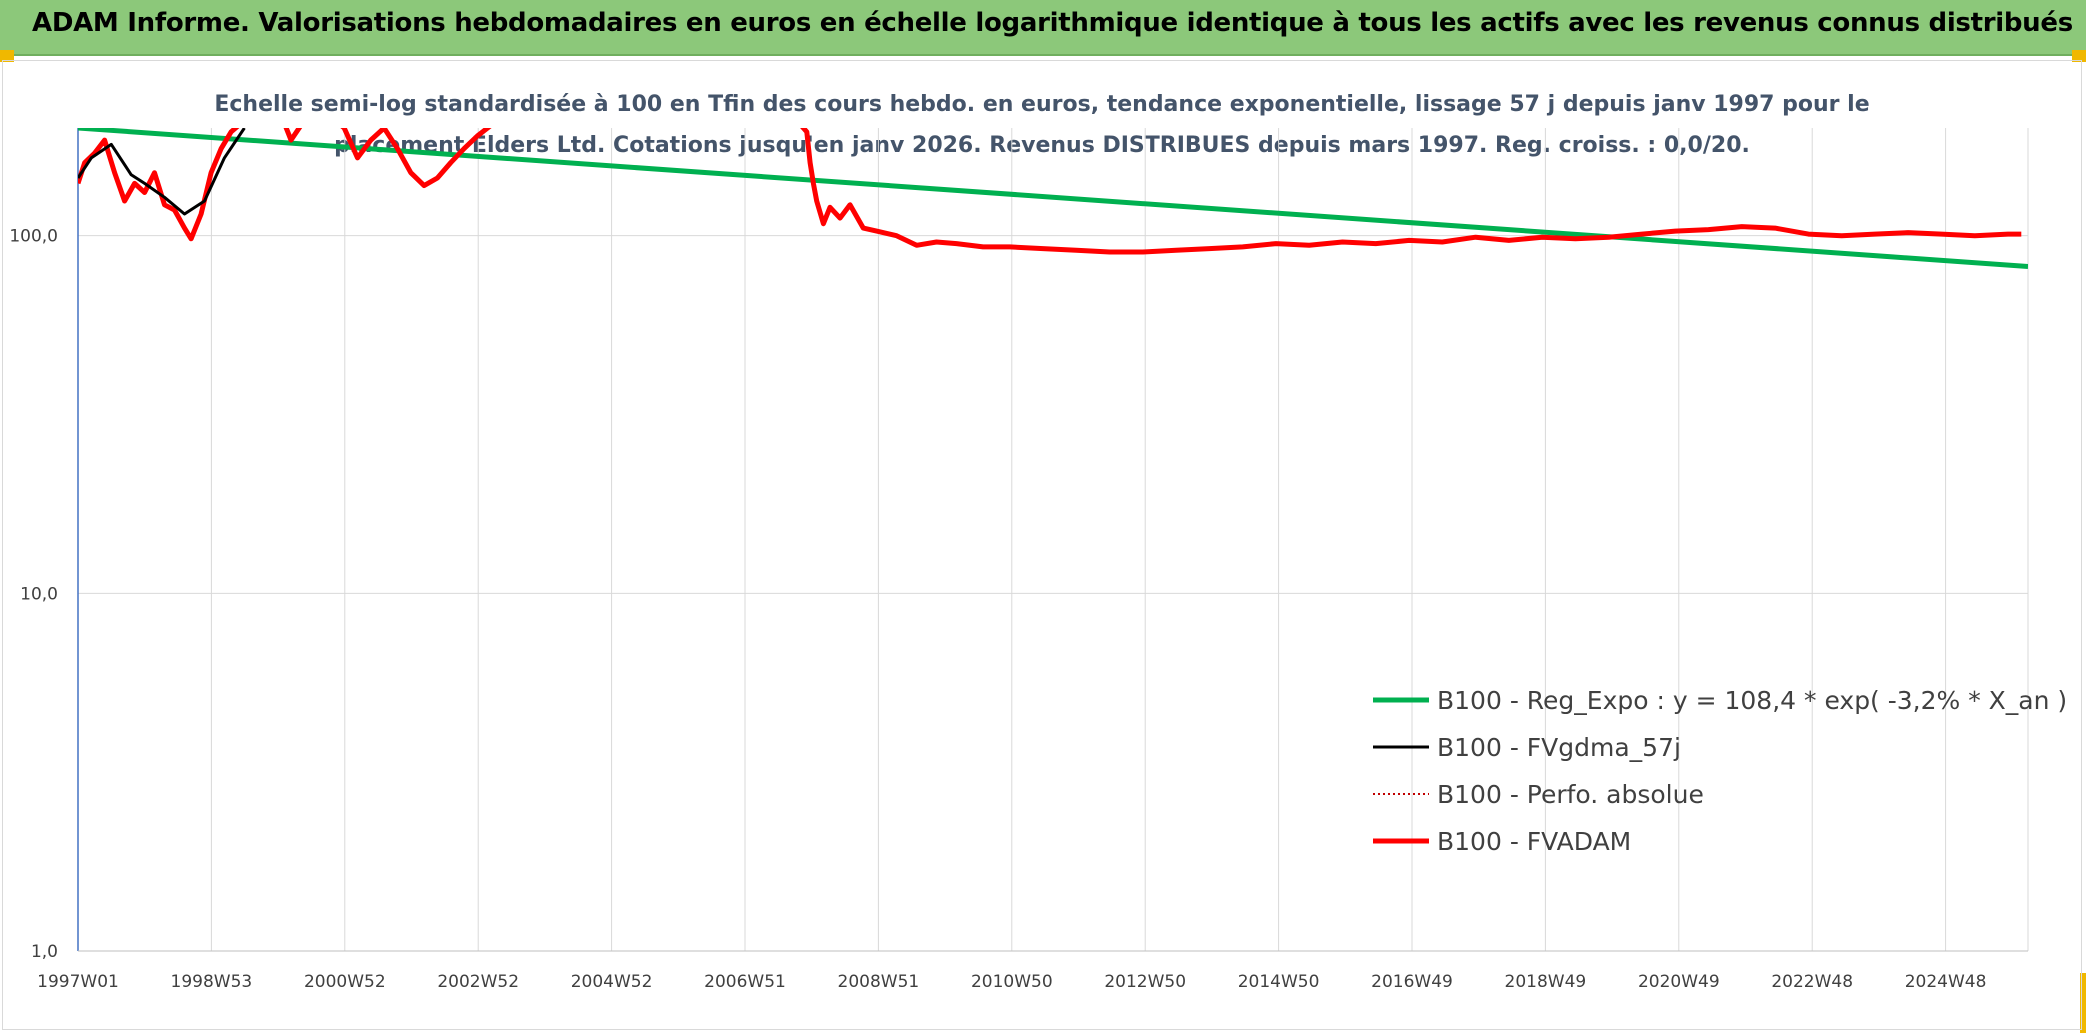  What do you see at coordinates (612, 982) in the screenshot?
I see `x-tick-label: 2004W52` at bounding box center [612, 982].